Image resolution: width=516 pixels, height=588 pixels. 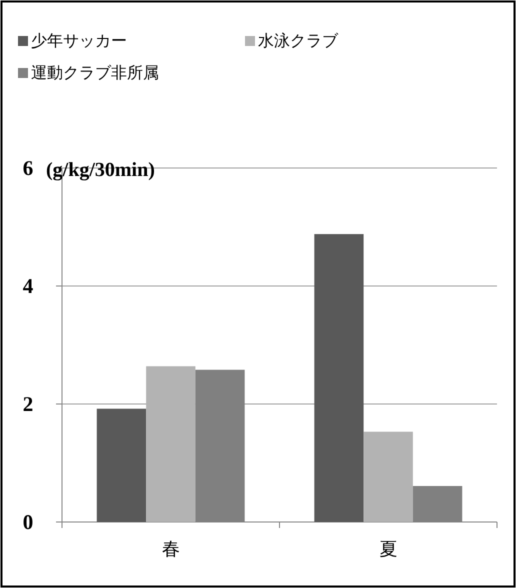 I want to click on legend-label: 運動クラブ非所属, so click(x=95, y=73).